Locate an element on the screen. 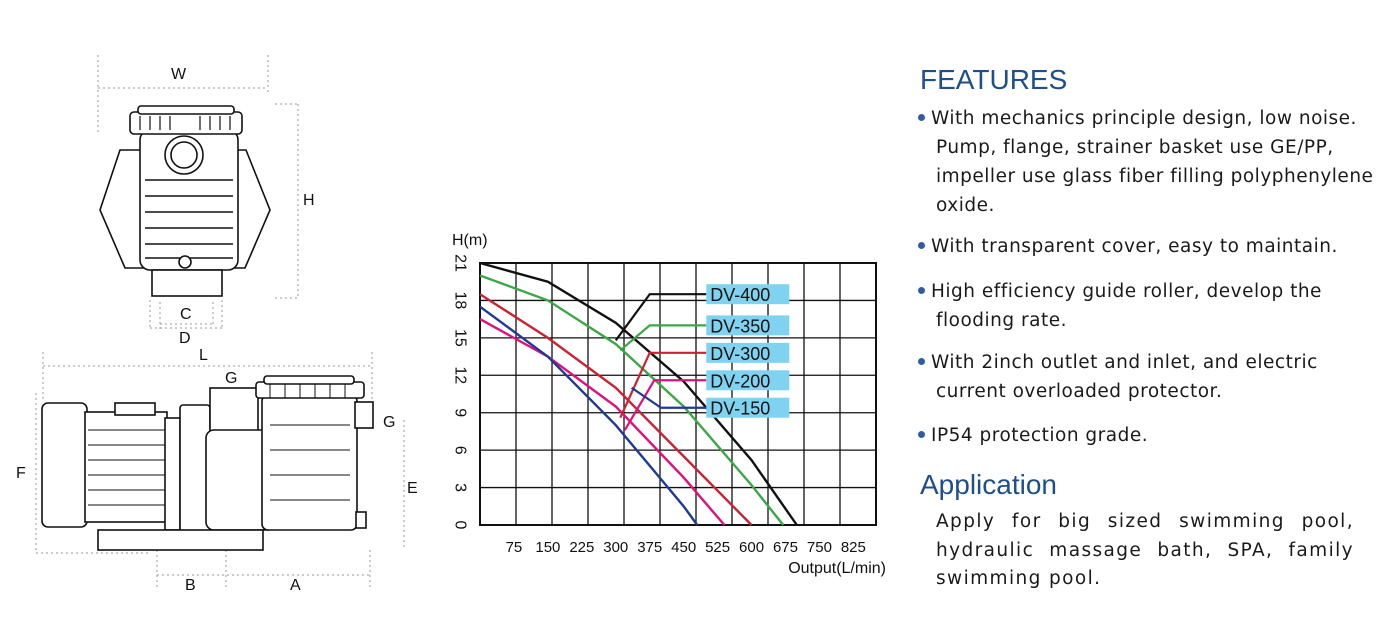 The height and width of the screenshot is (618, 1376). x-tick-label: 825 is located at coordinates (853, 547).